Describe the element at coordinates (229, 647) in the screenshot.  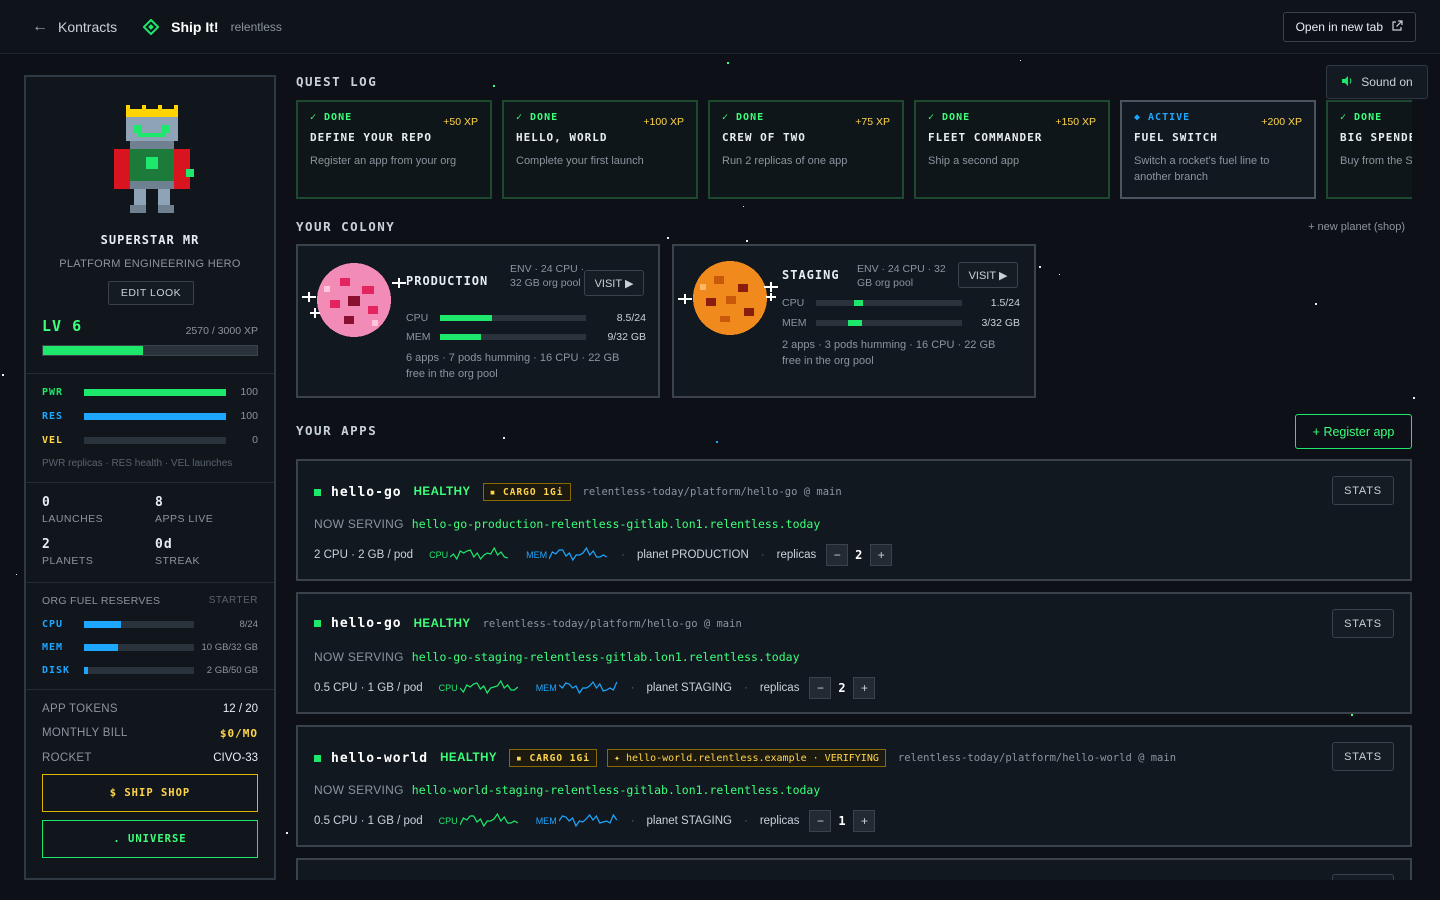
I see `fuel-value: 10 GB/32 GB` at that location.